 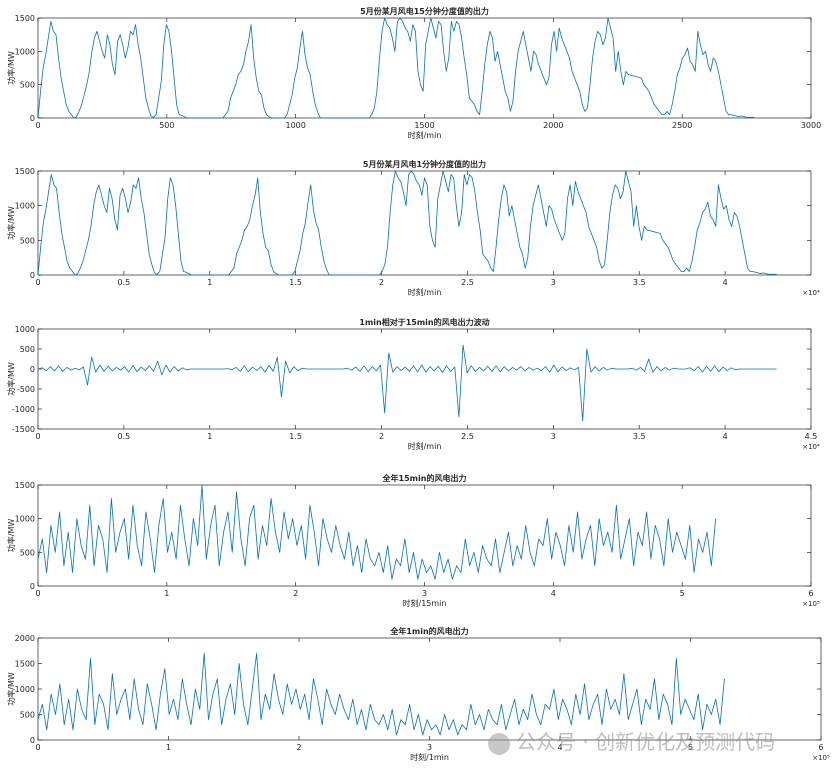 I want to click on x-tick-label: 500, so click(x=166, y=125).